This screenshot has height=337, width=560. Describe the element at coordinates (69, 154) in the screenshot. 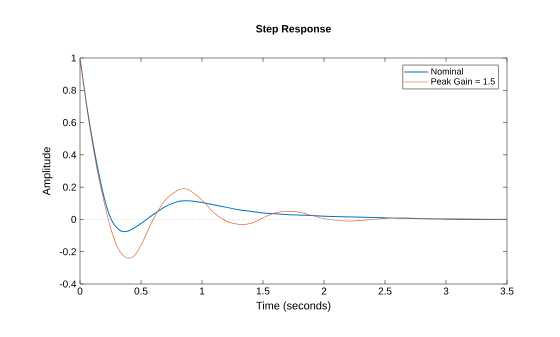

I see `y-tick-label: 0.4` at that location.